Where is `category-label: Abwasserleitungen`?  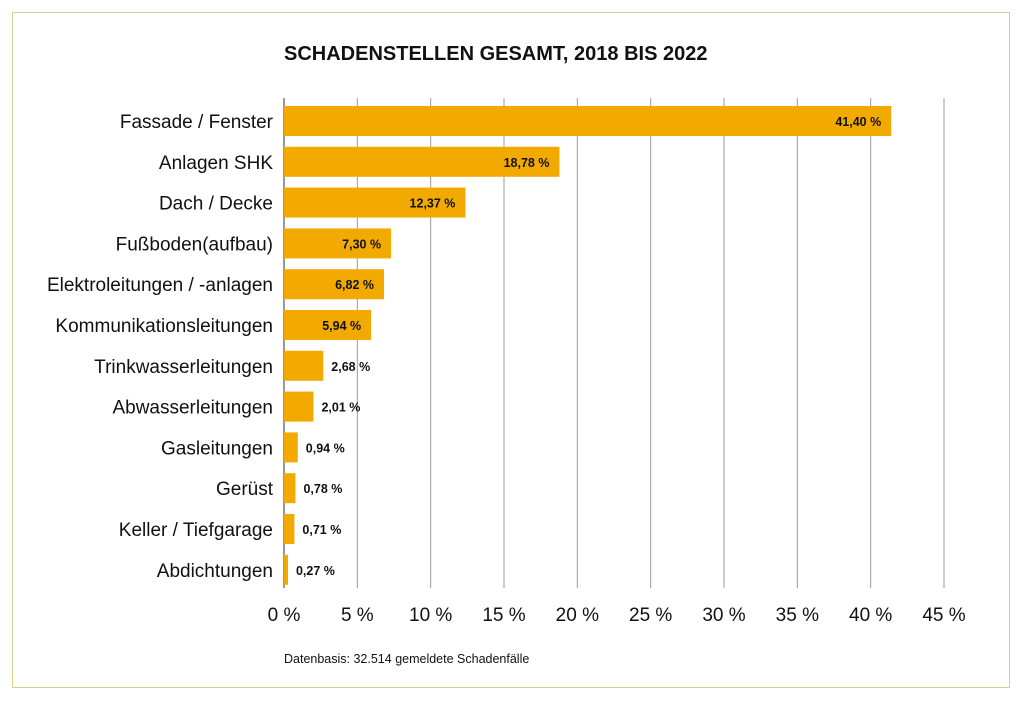 category-label: Abwasserleitungen is located at coordinates (192, 408).